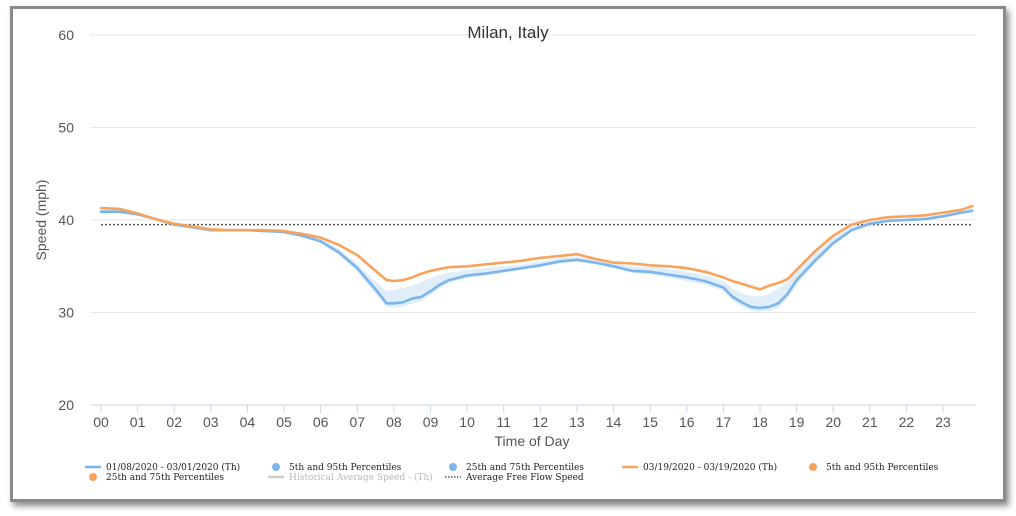 The width and height of the screenshot is (1016, 516). What do you see at coordinates (467, 422) in the screenshot?
I see `x-tick-label: 10` at bounding box center [467, 422].